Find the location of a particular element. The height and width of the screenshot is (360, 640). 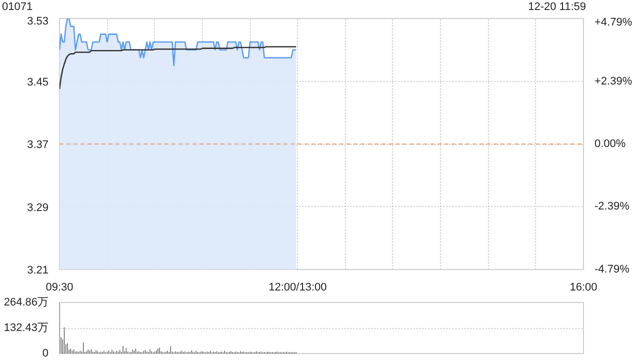

y2-tick-label: +4.79% is located at coordinates (613, 22).